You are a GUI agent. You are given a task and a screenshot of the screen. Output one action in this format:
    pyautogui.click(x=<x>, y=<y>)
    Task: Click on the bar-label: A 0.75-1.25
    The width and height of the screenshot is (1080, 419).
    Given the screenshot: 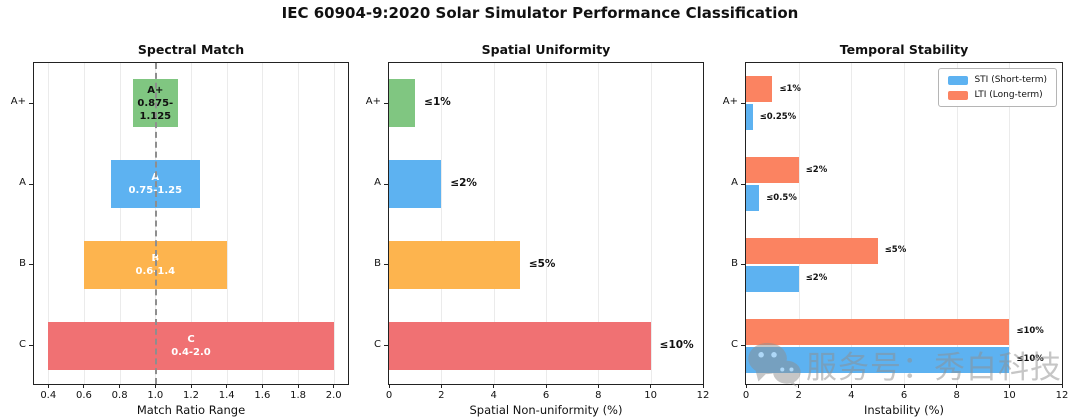 What is the action you would take?
    pyautogui.click(x=155, y=184)
    